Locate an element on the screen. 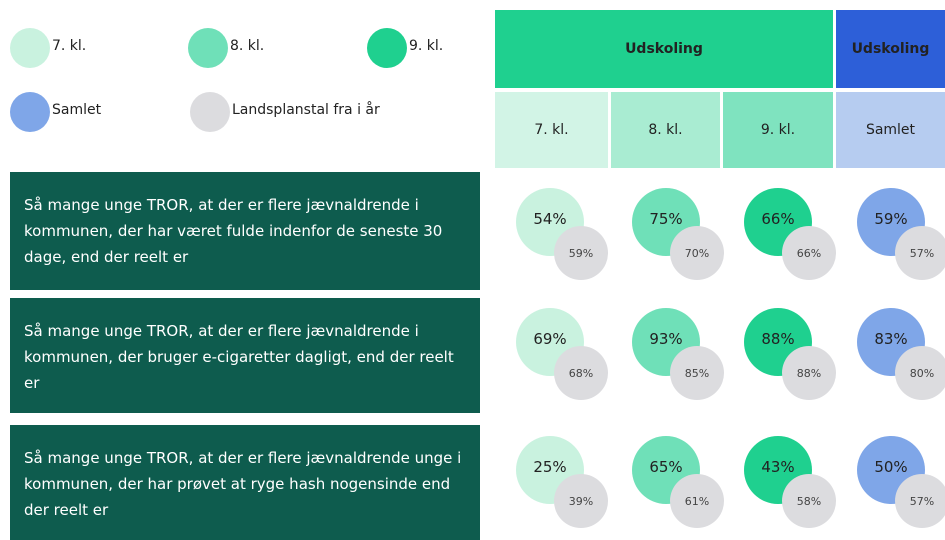  legend-label: 9. kl. is located at coordinates (426, 46).